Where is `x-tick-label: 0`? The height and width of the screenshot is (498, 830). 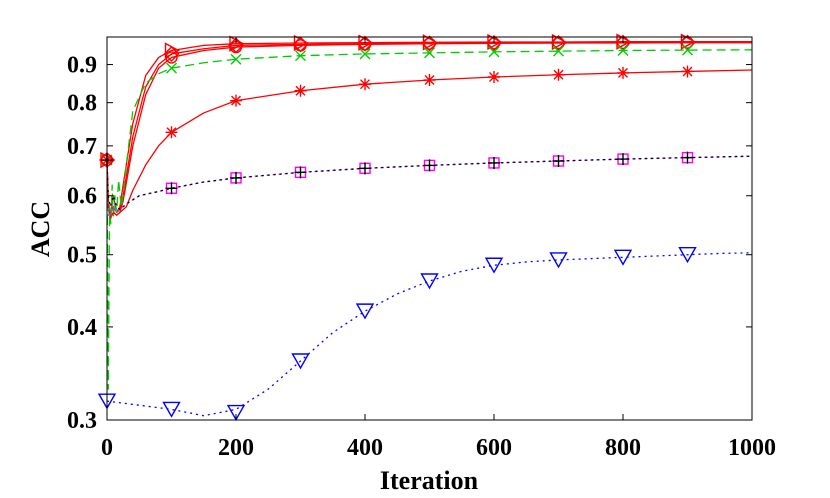 x-tick-label: 0 is located at coordinates (107, 448).